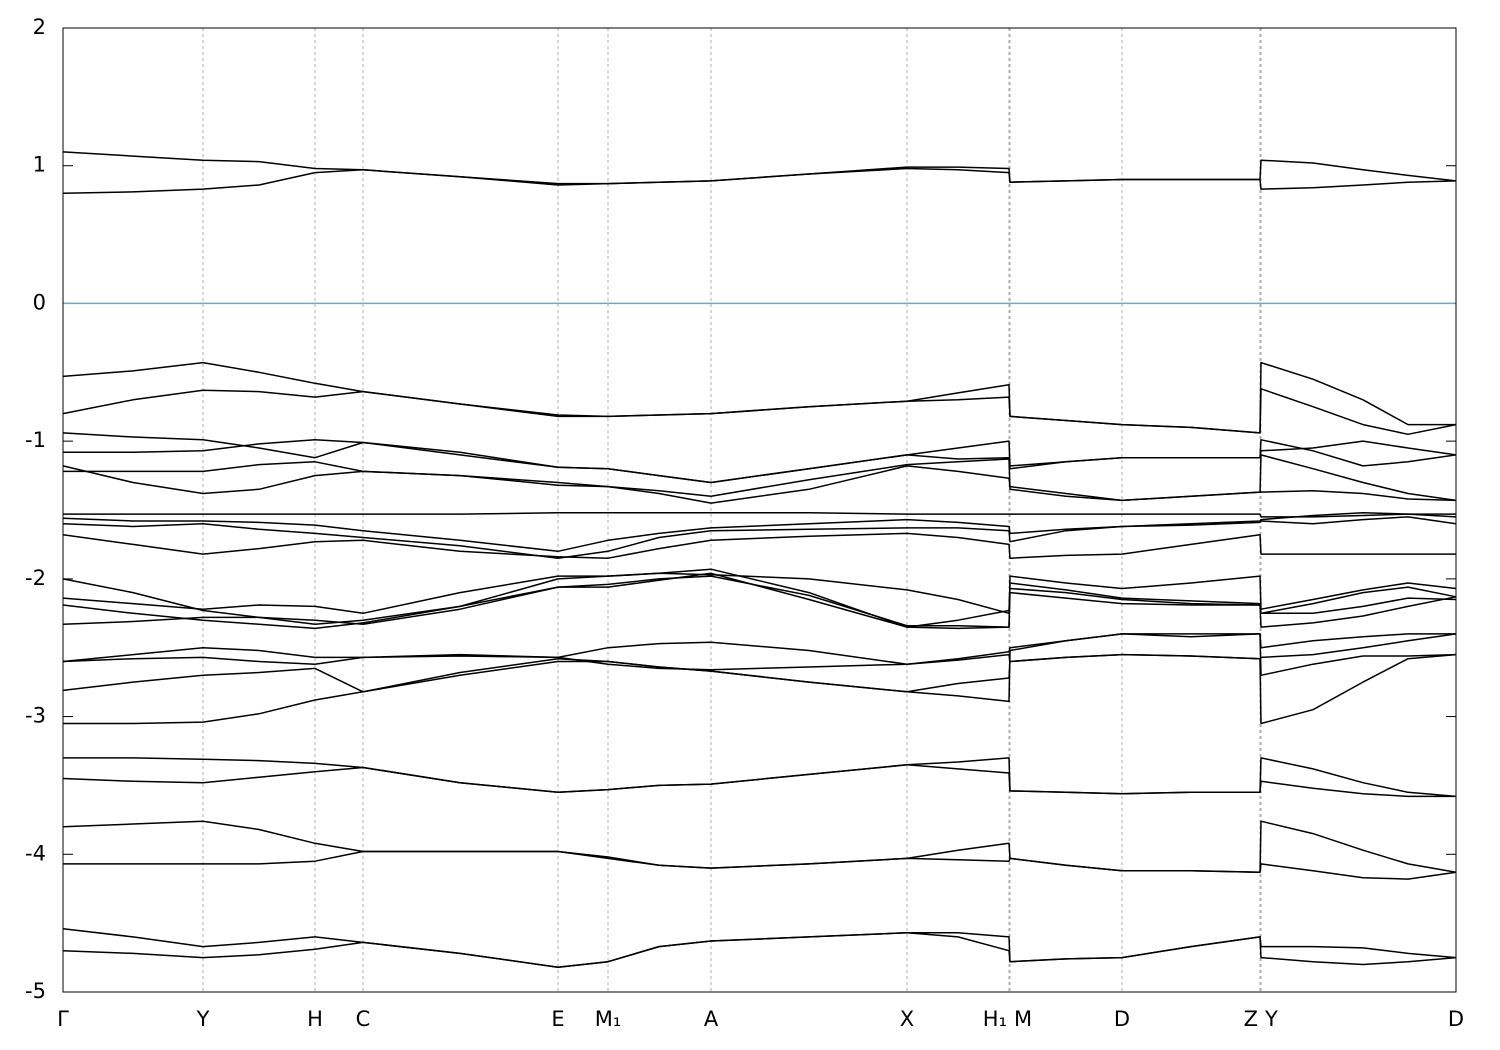  Describe the element at coordinates (1251, 1019) in the screenshot. I see `x-tick-label: Z` at that location.